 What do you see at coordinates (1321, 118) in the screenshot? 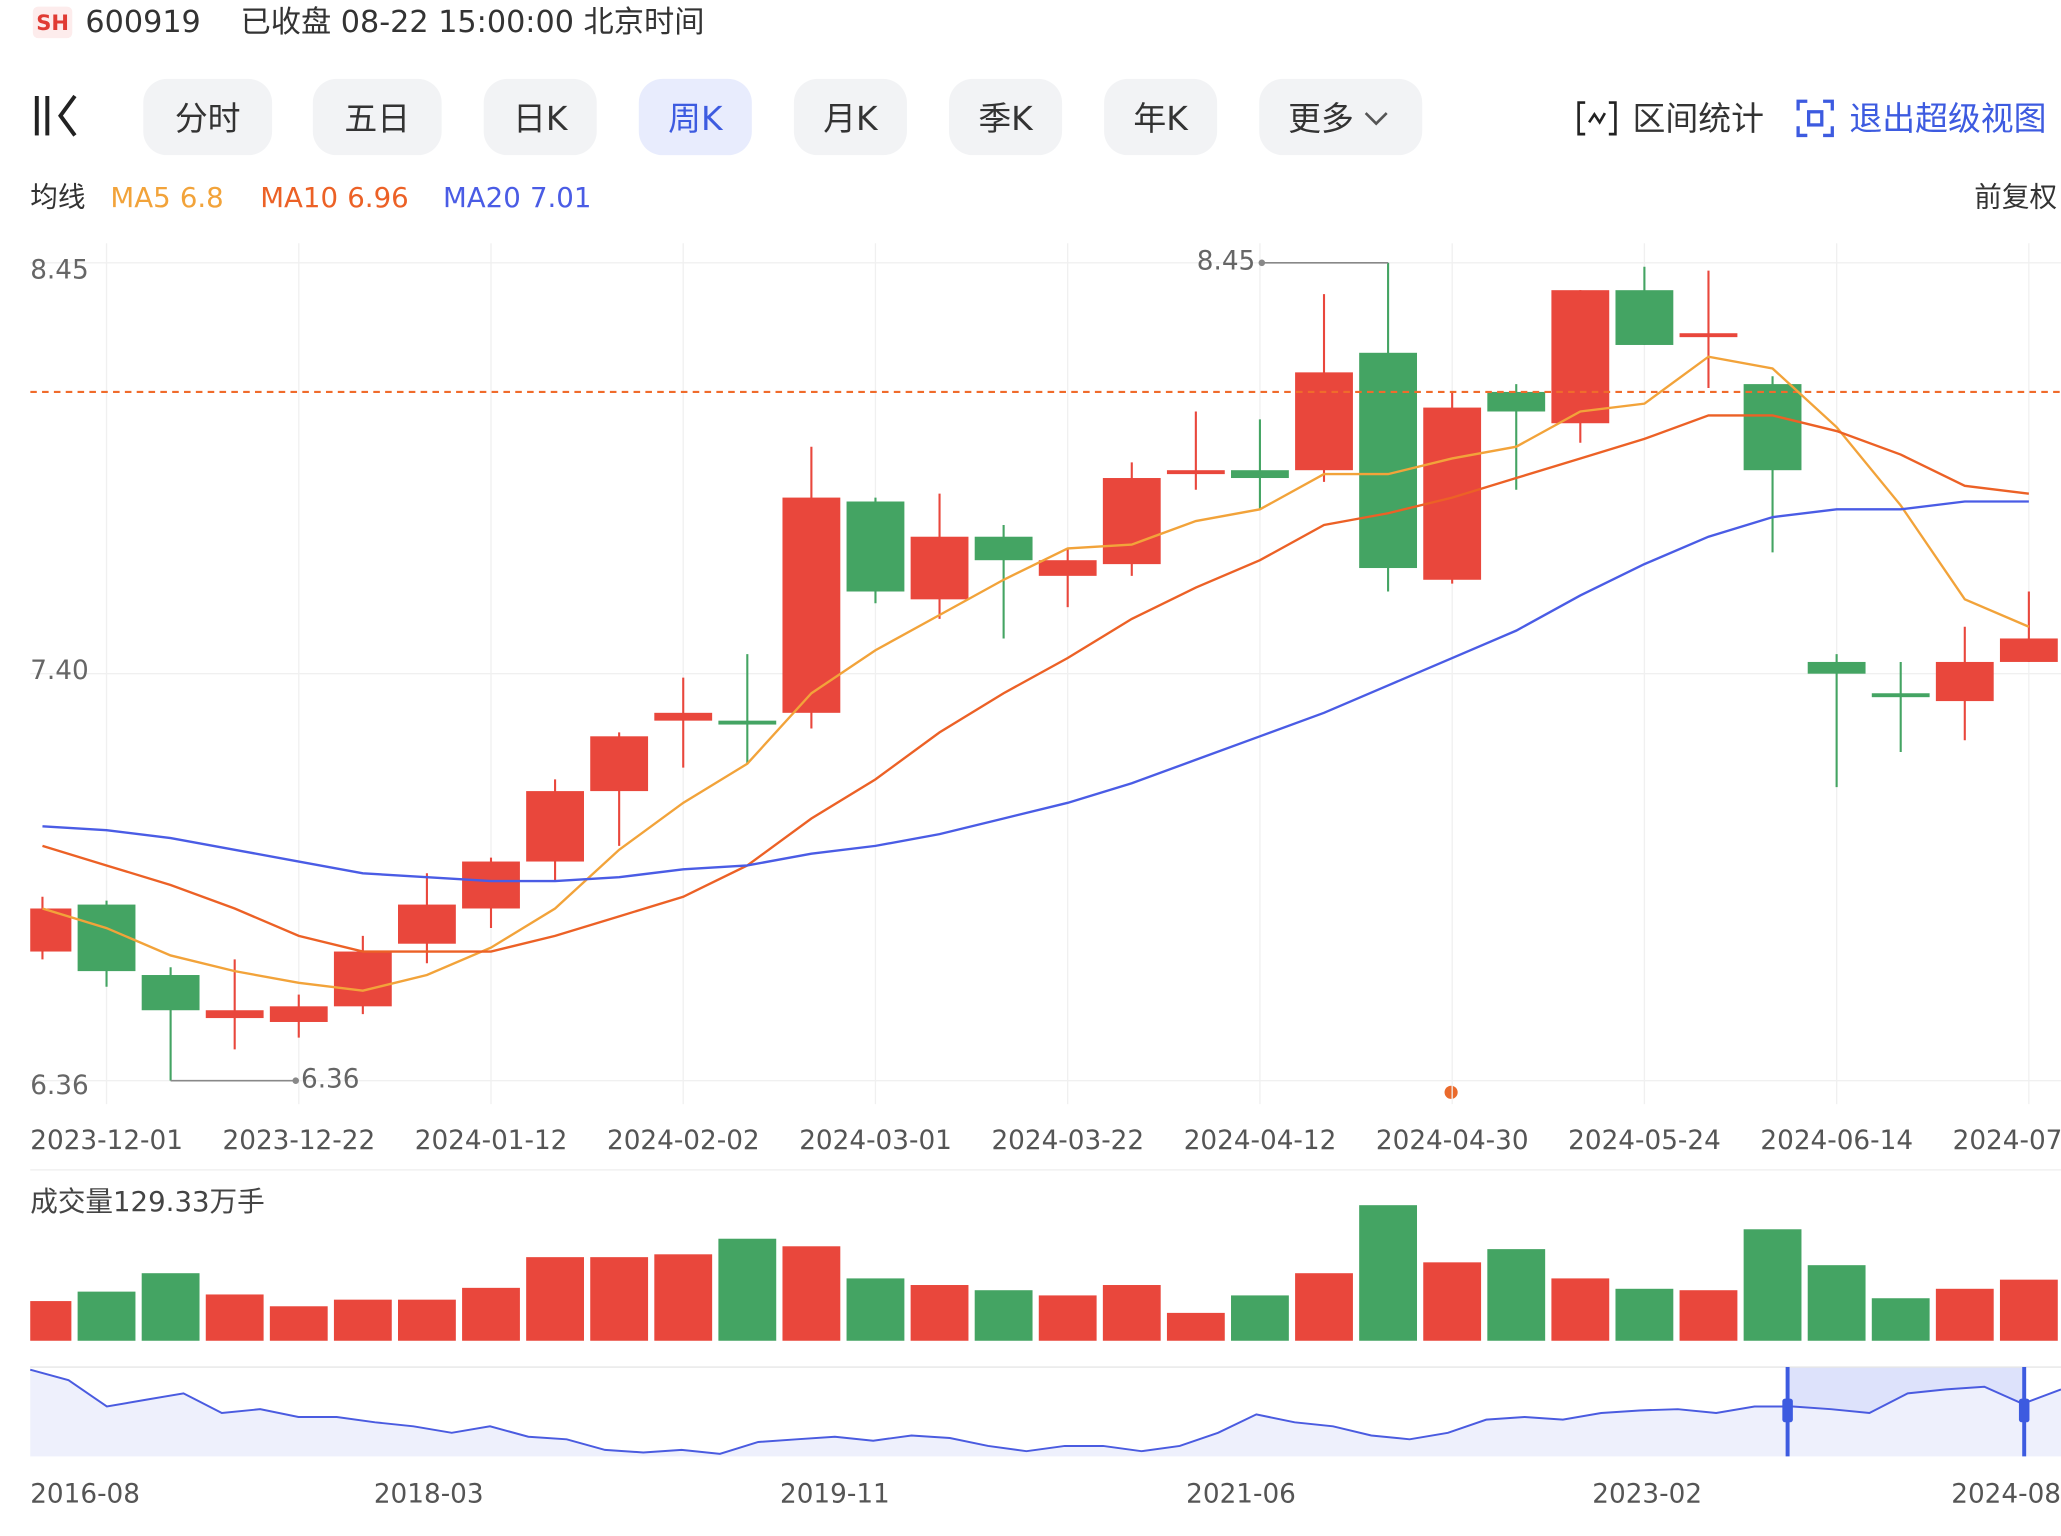
I see `tab: 更多` at bounding box center [1321, 118].